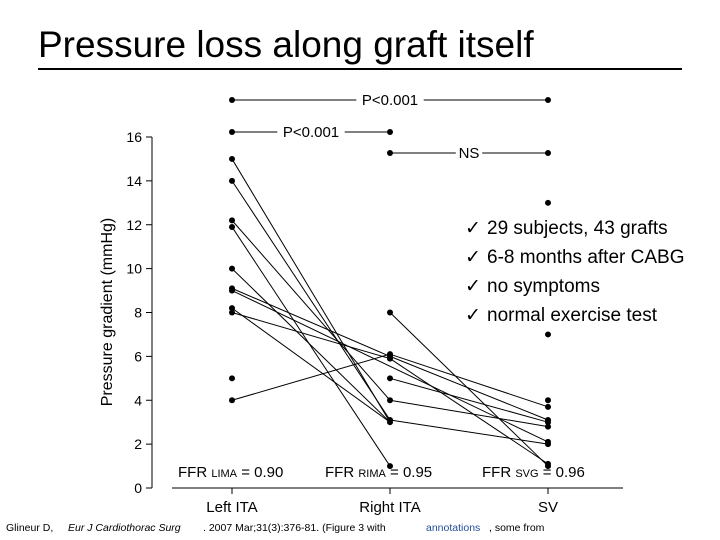  I want to click on ffr-subscript: SVG, so click(527, 474).